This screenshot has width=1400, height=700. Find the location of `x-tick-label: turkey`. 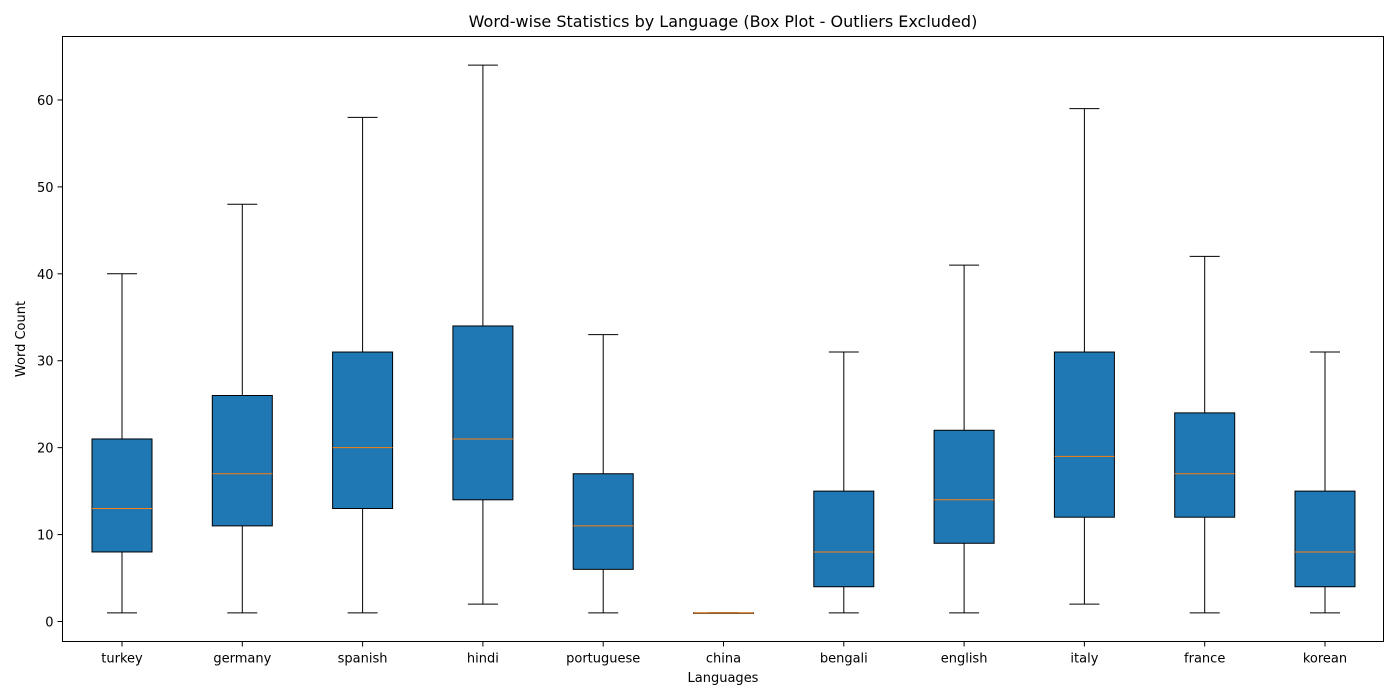

x-tick-label: turkey is located at coordinates (122, 659).